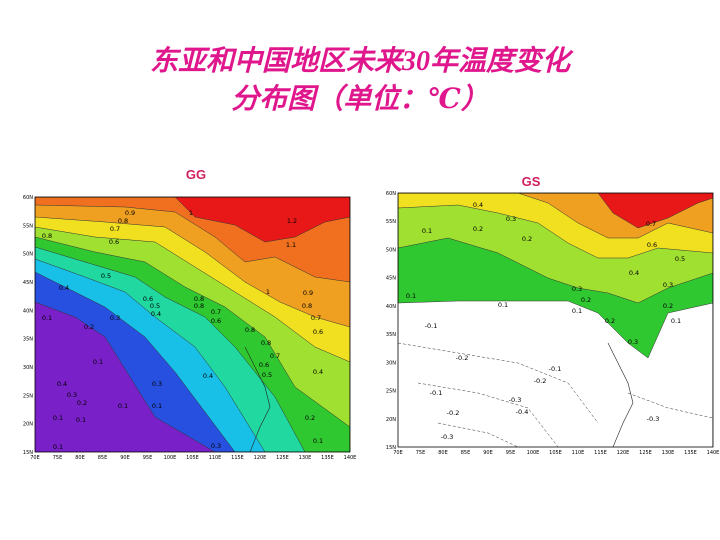 The height and width of the screenshot is (540, 720). Describe the element at coordinates (103, 458) in the screenshot. I see `x-tick-label: 85E` at that location.